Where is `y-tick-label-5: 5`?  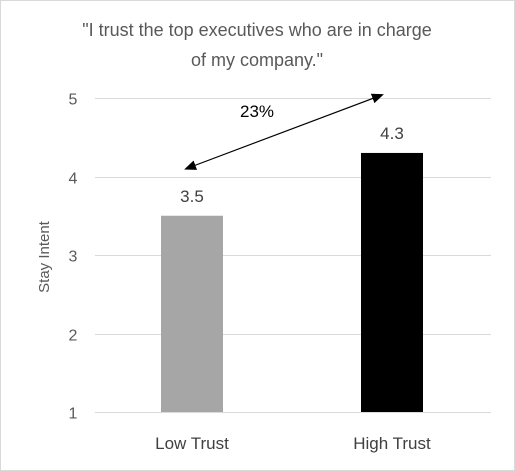
y-tick-label-5: 5 is located at coordinates (73, 100).